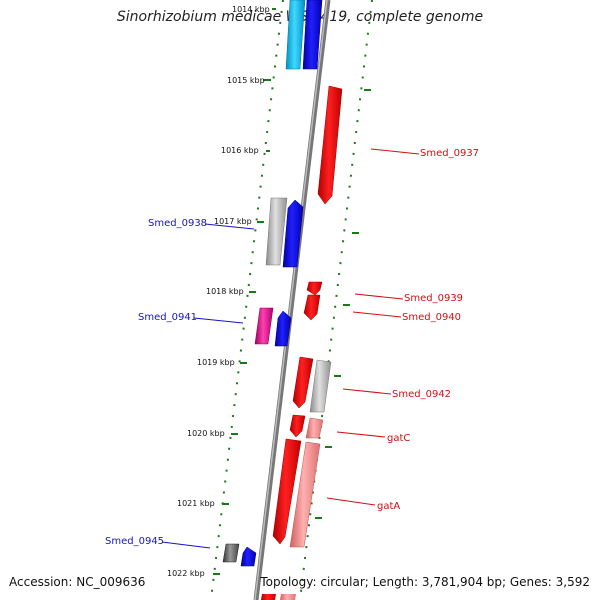 The width and height of the screenshot is (600, 600). I want to click on left-dotted-track, so click(247, 300).